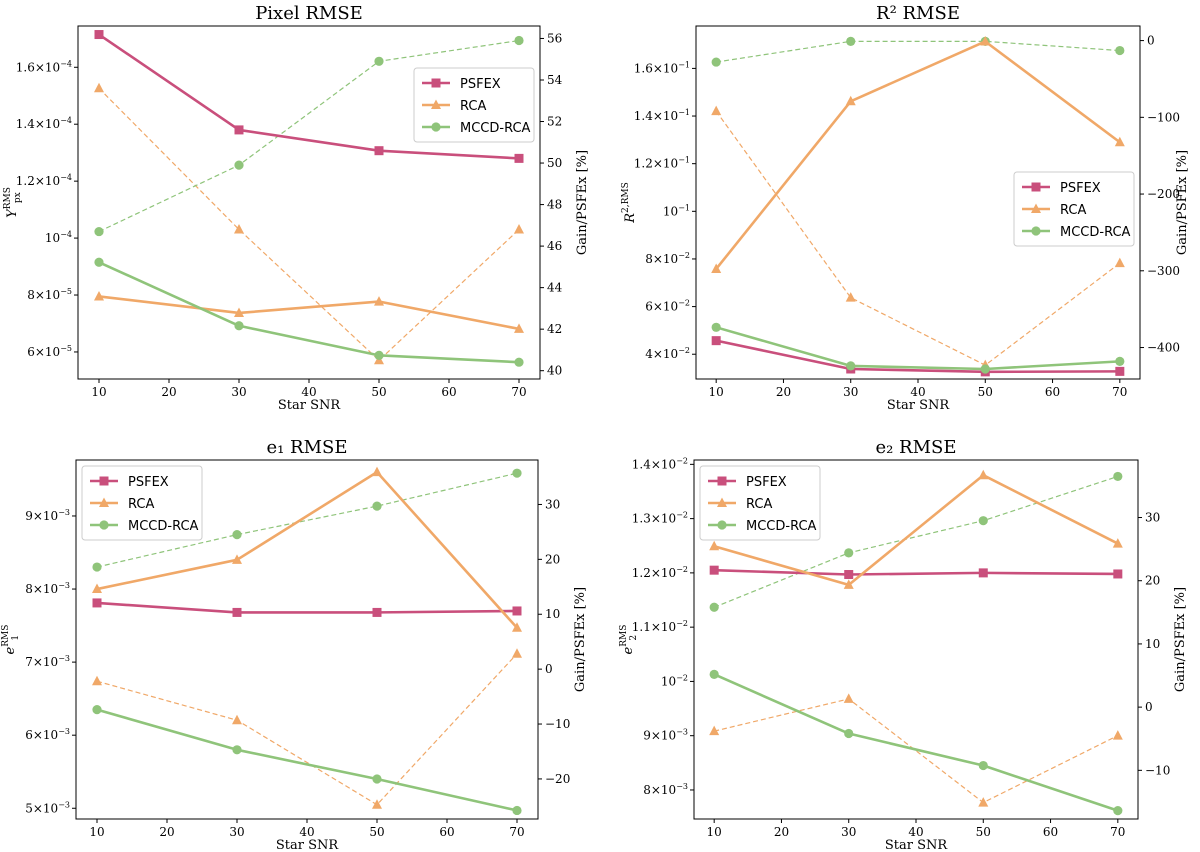 The image size is (1200, 852). What do you see at coordinates (58, 237) in the screenshot?
I see `y-tick-label: 10−4` at bounding box center [58, 237].